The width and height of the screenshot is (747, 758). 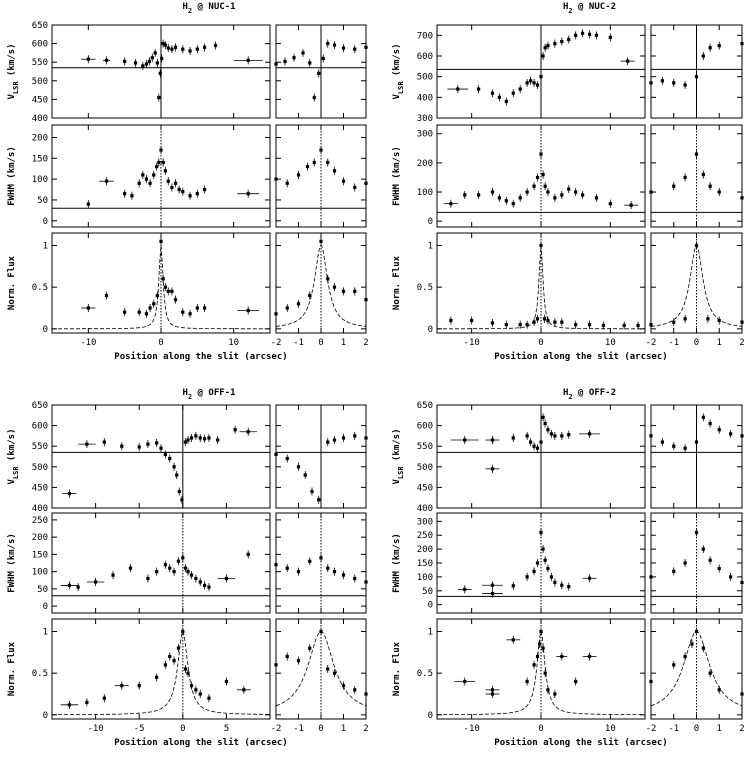 I want to click on x-axis-label: Position along the slit (arcsec), so click(x=580, y=356).